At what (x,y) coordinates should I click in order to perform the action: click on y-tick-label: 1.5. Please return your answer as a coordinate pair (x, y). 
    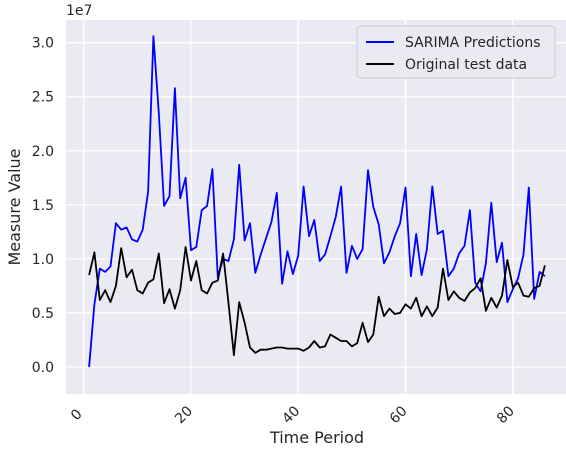
    Looking at the image, I should click on (43, 206).